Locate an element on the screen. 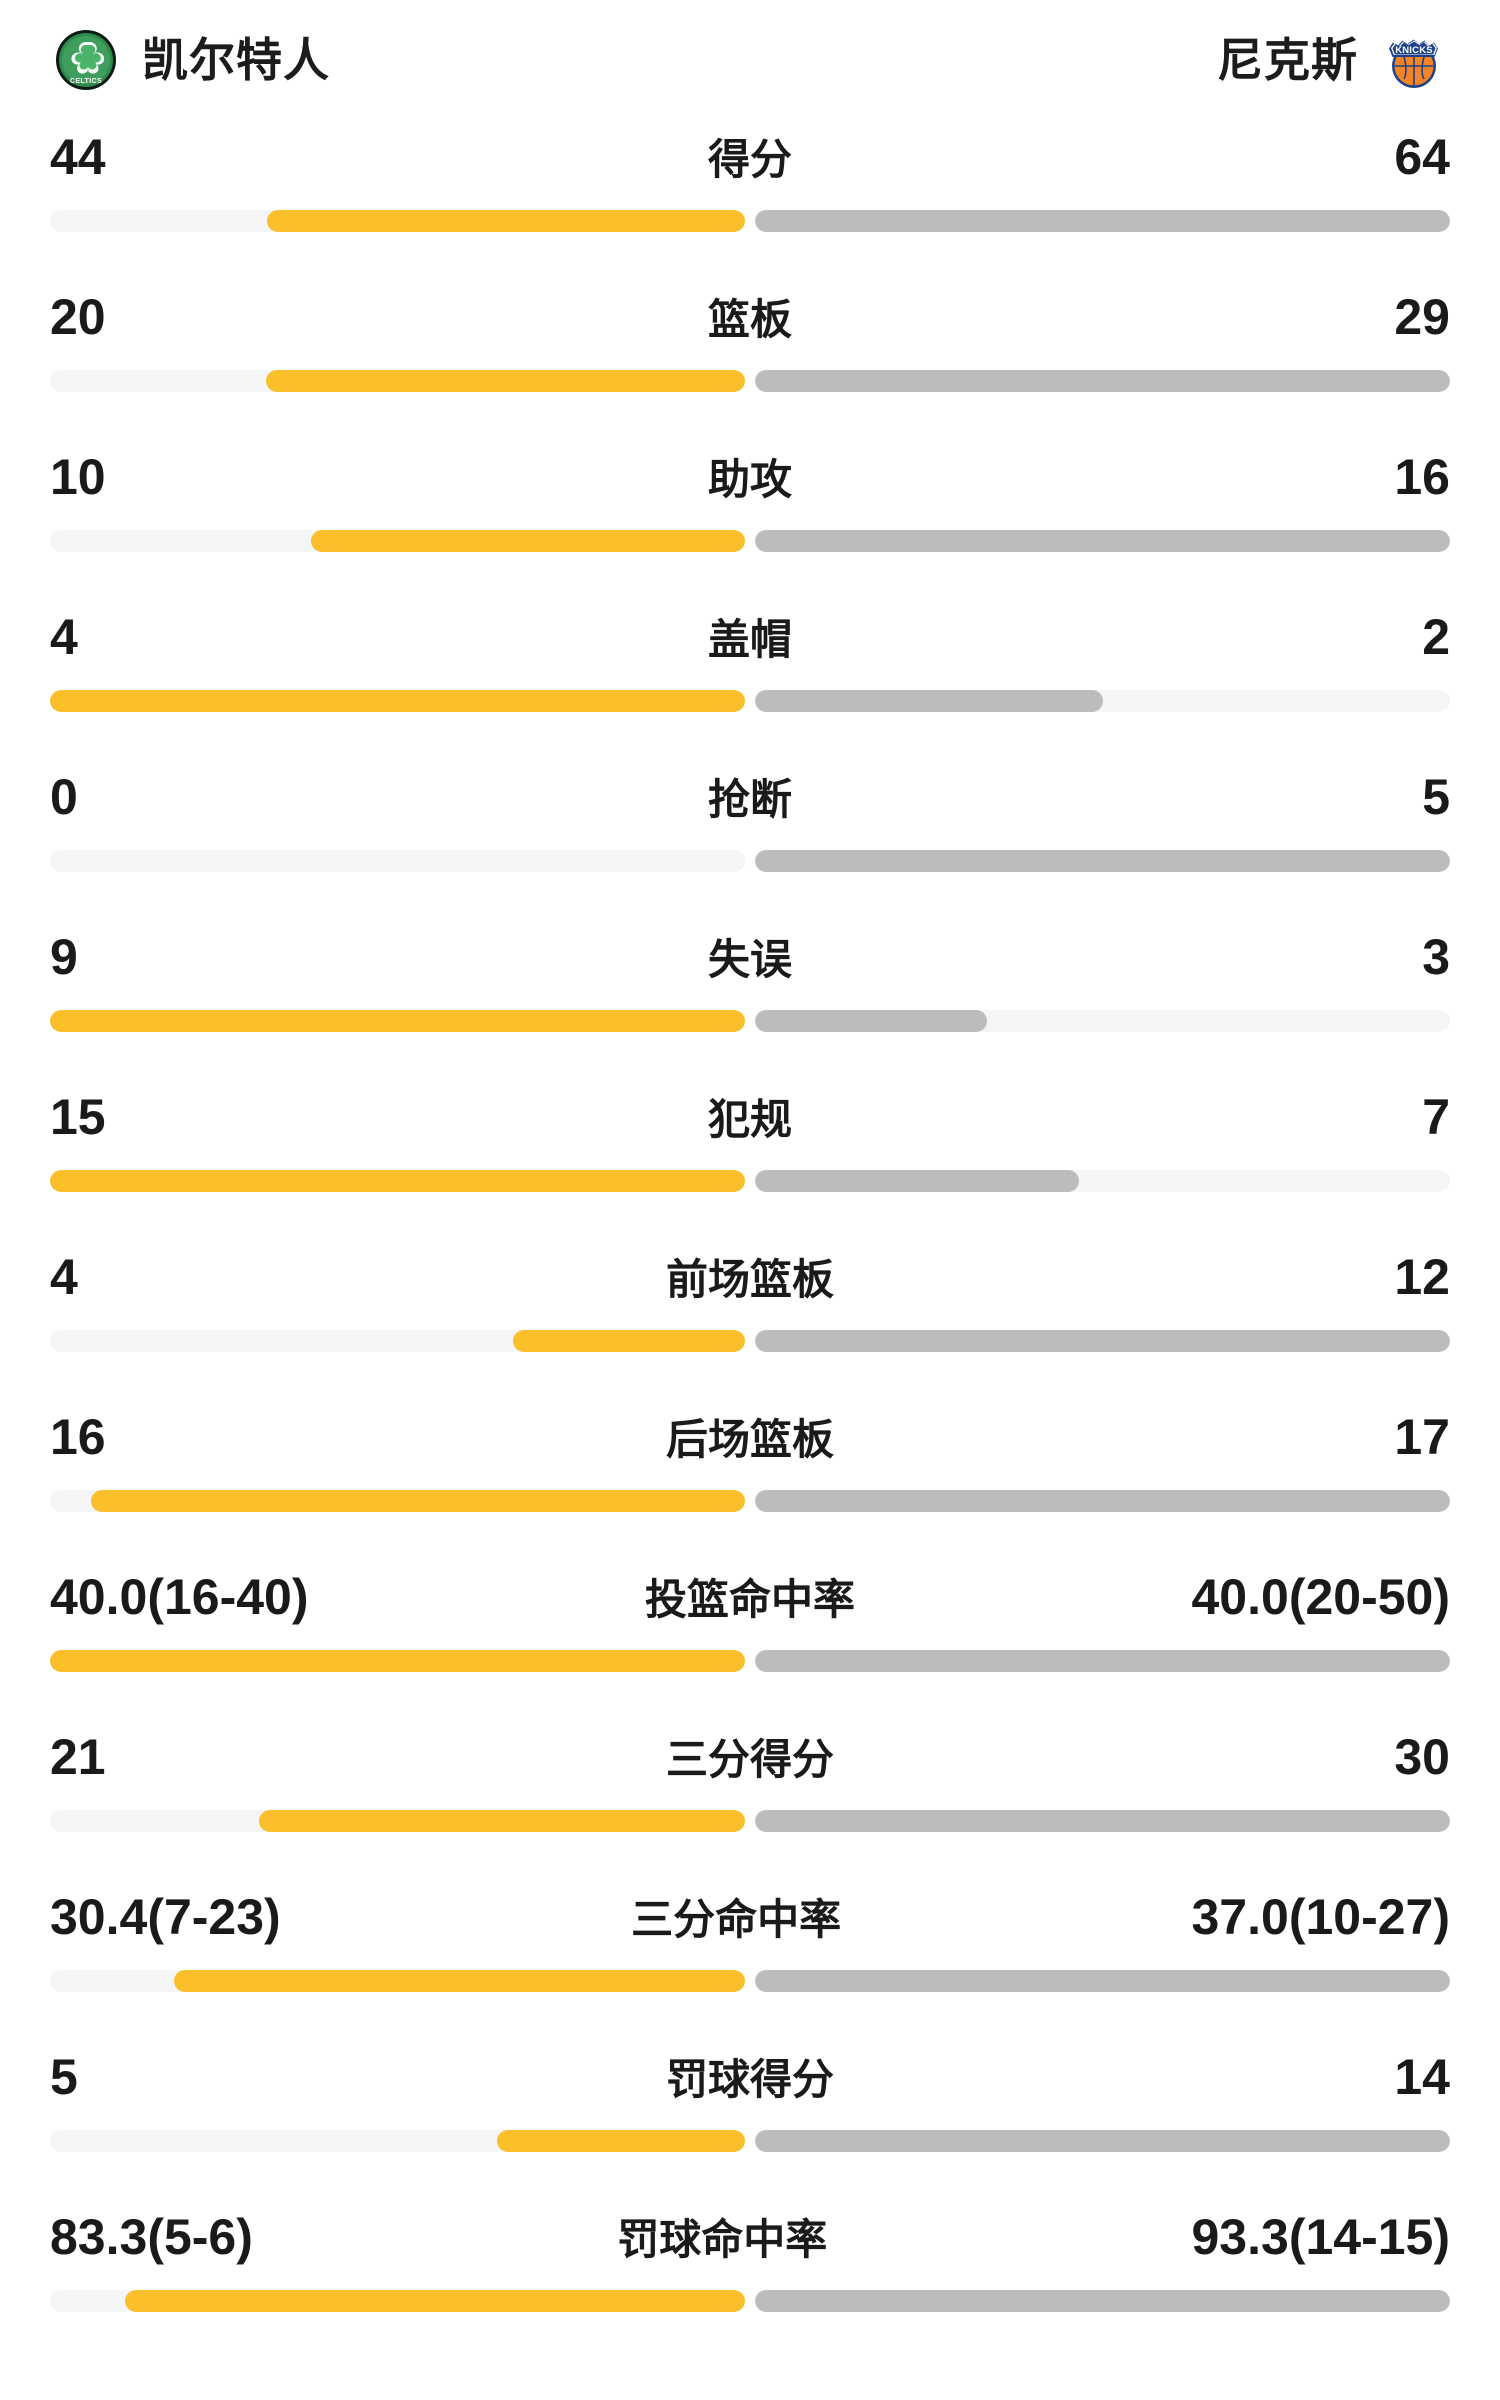  stat-line: 9 失误 3 is located at coordinates (750, 964).